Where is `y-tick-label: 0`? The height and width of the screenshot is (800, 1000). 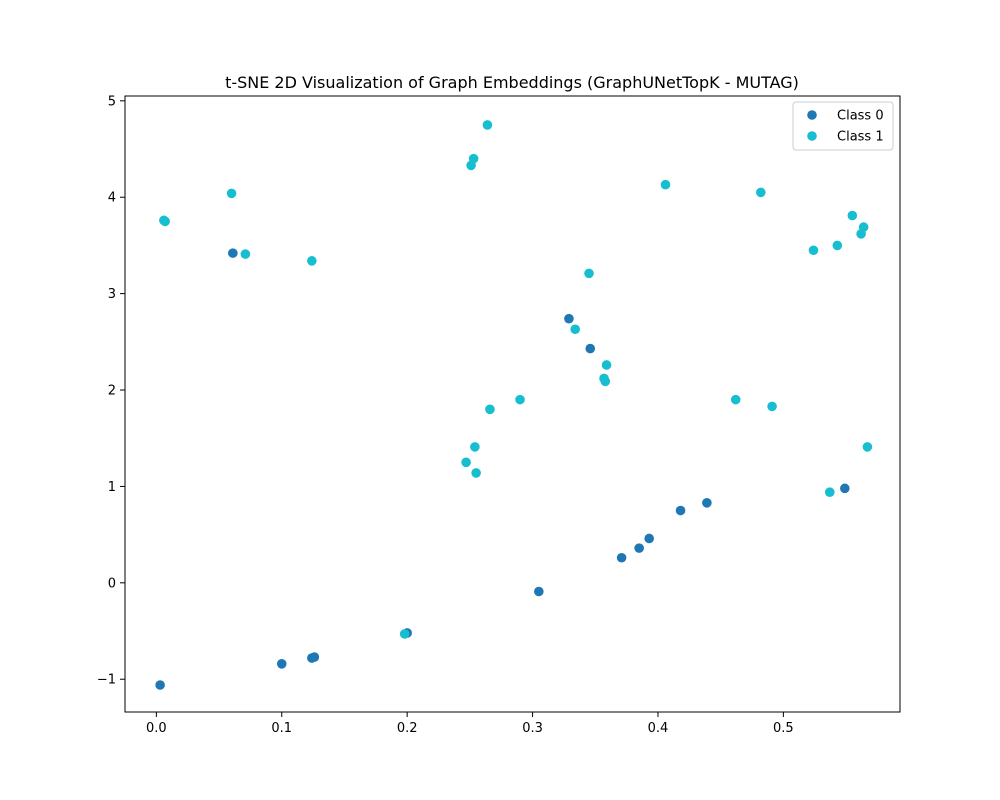
y-tick-label: 0 is located at coordinates (112, 583).